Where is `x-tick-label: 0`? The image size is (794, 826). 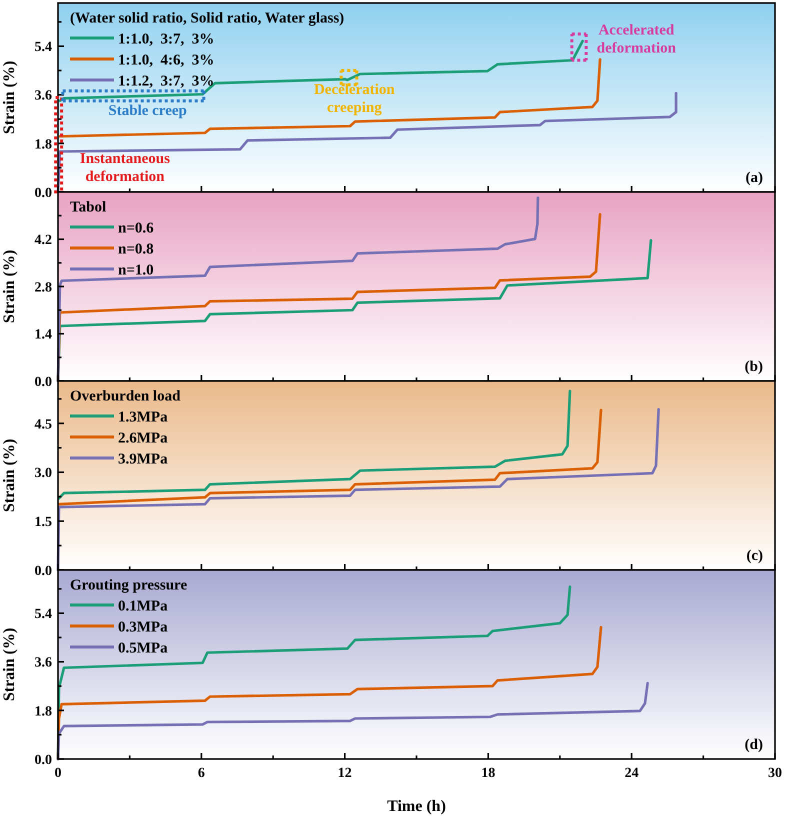
x-tick-label: 0 is located at coordinates (58, 773).